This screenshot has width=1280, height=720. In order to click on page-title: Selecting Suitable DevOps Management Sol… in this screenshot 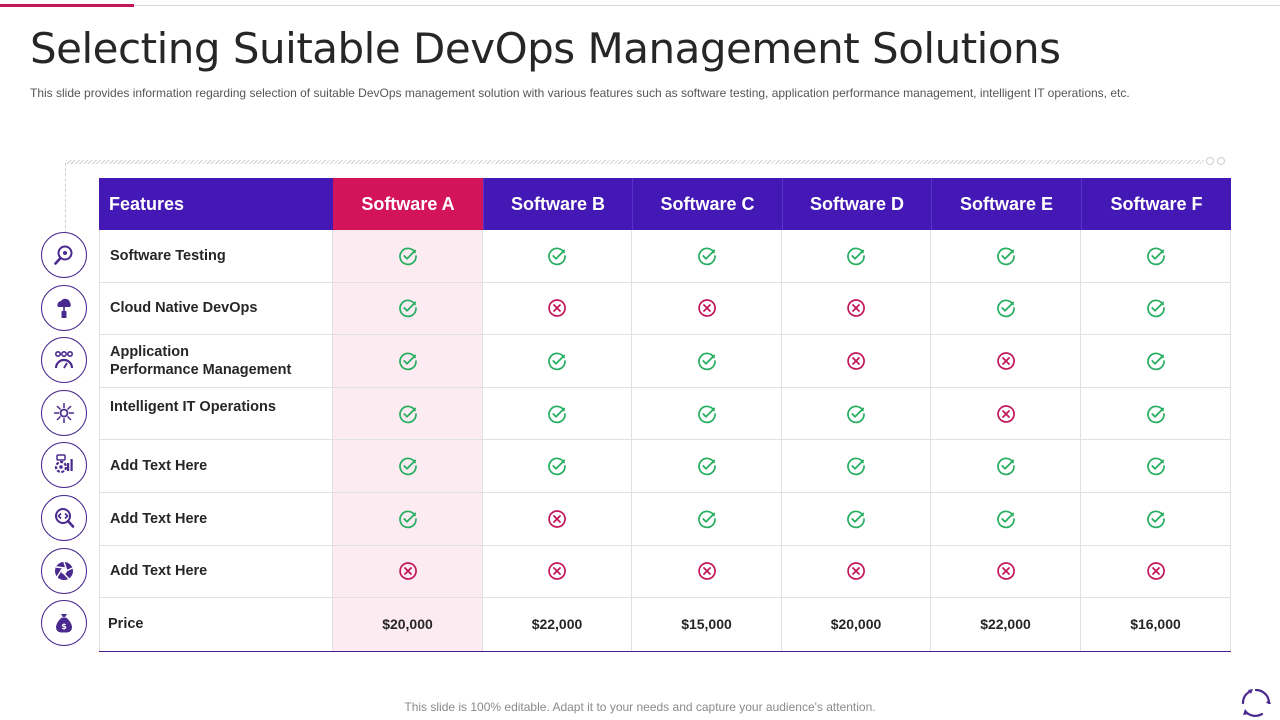, I will do `click(545, 48)`.